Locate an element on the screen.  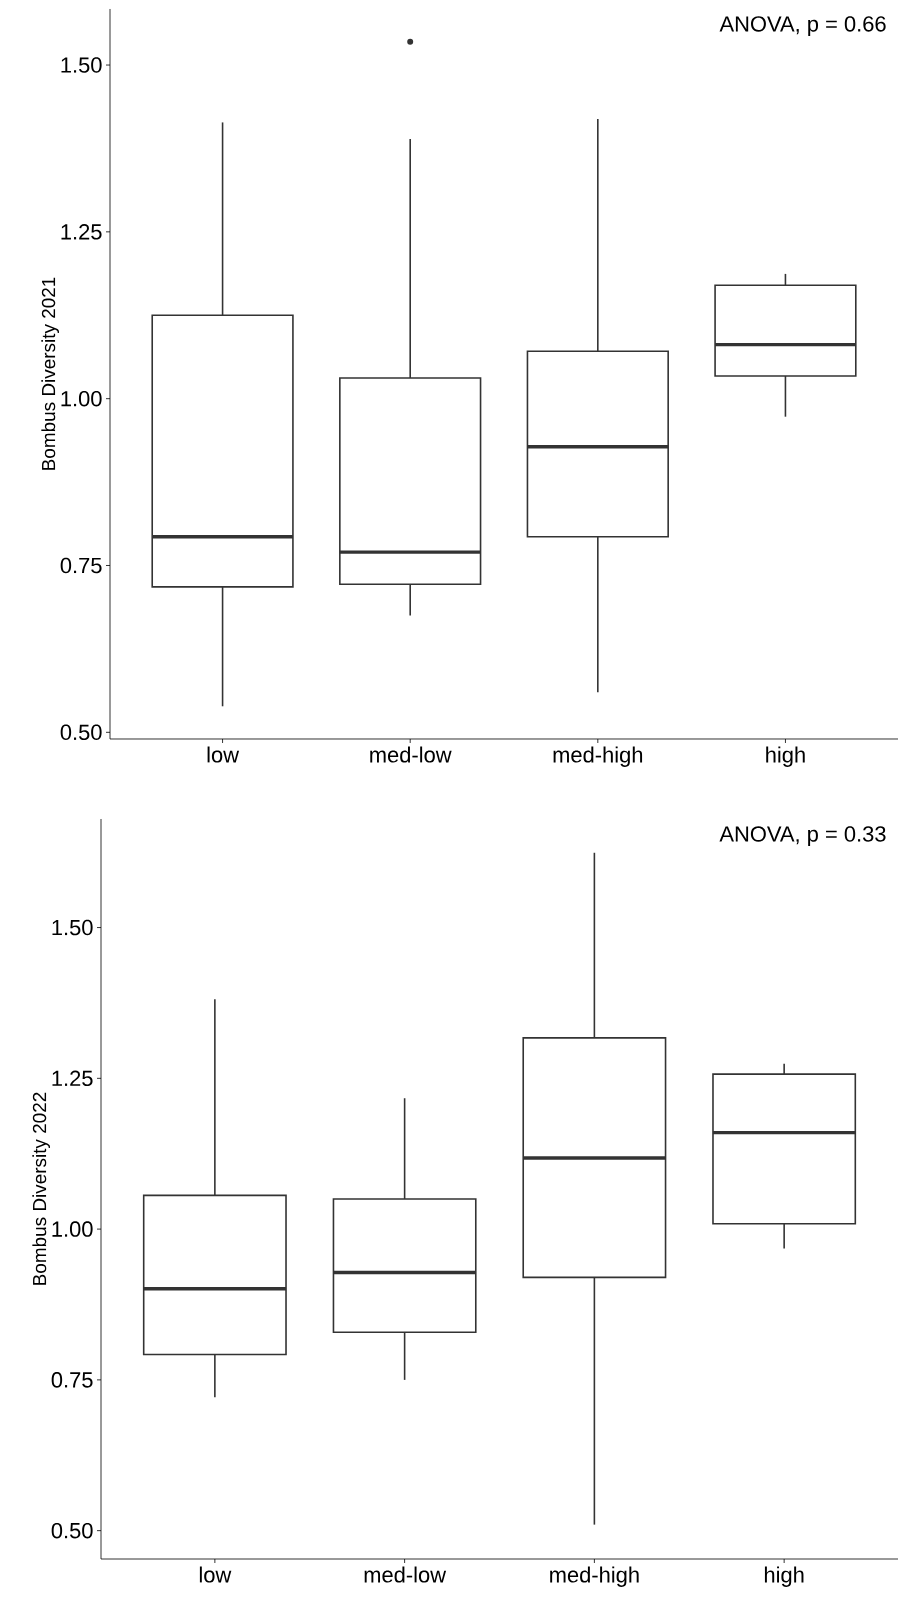
y-axis-title: Bombus Diversity 2022 is located at coordinates (41, 1188).